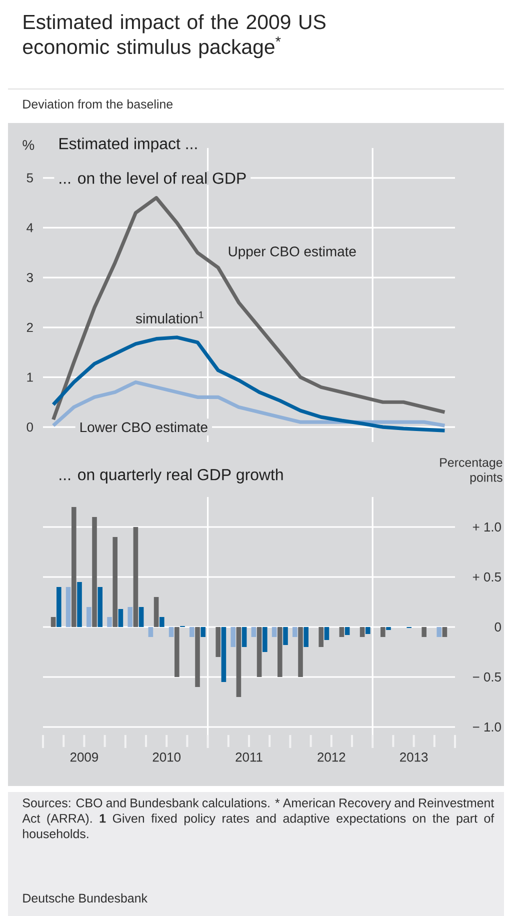 The image size is (512, 916). I want to click on text: Deutsche Bundesbank, so click(85, 898).